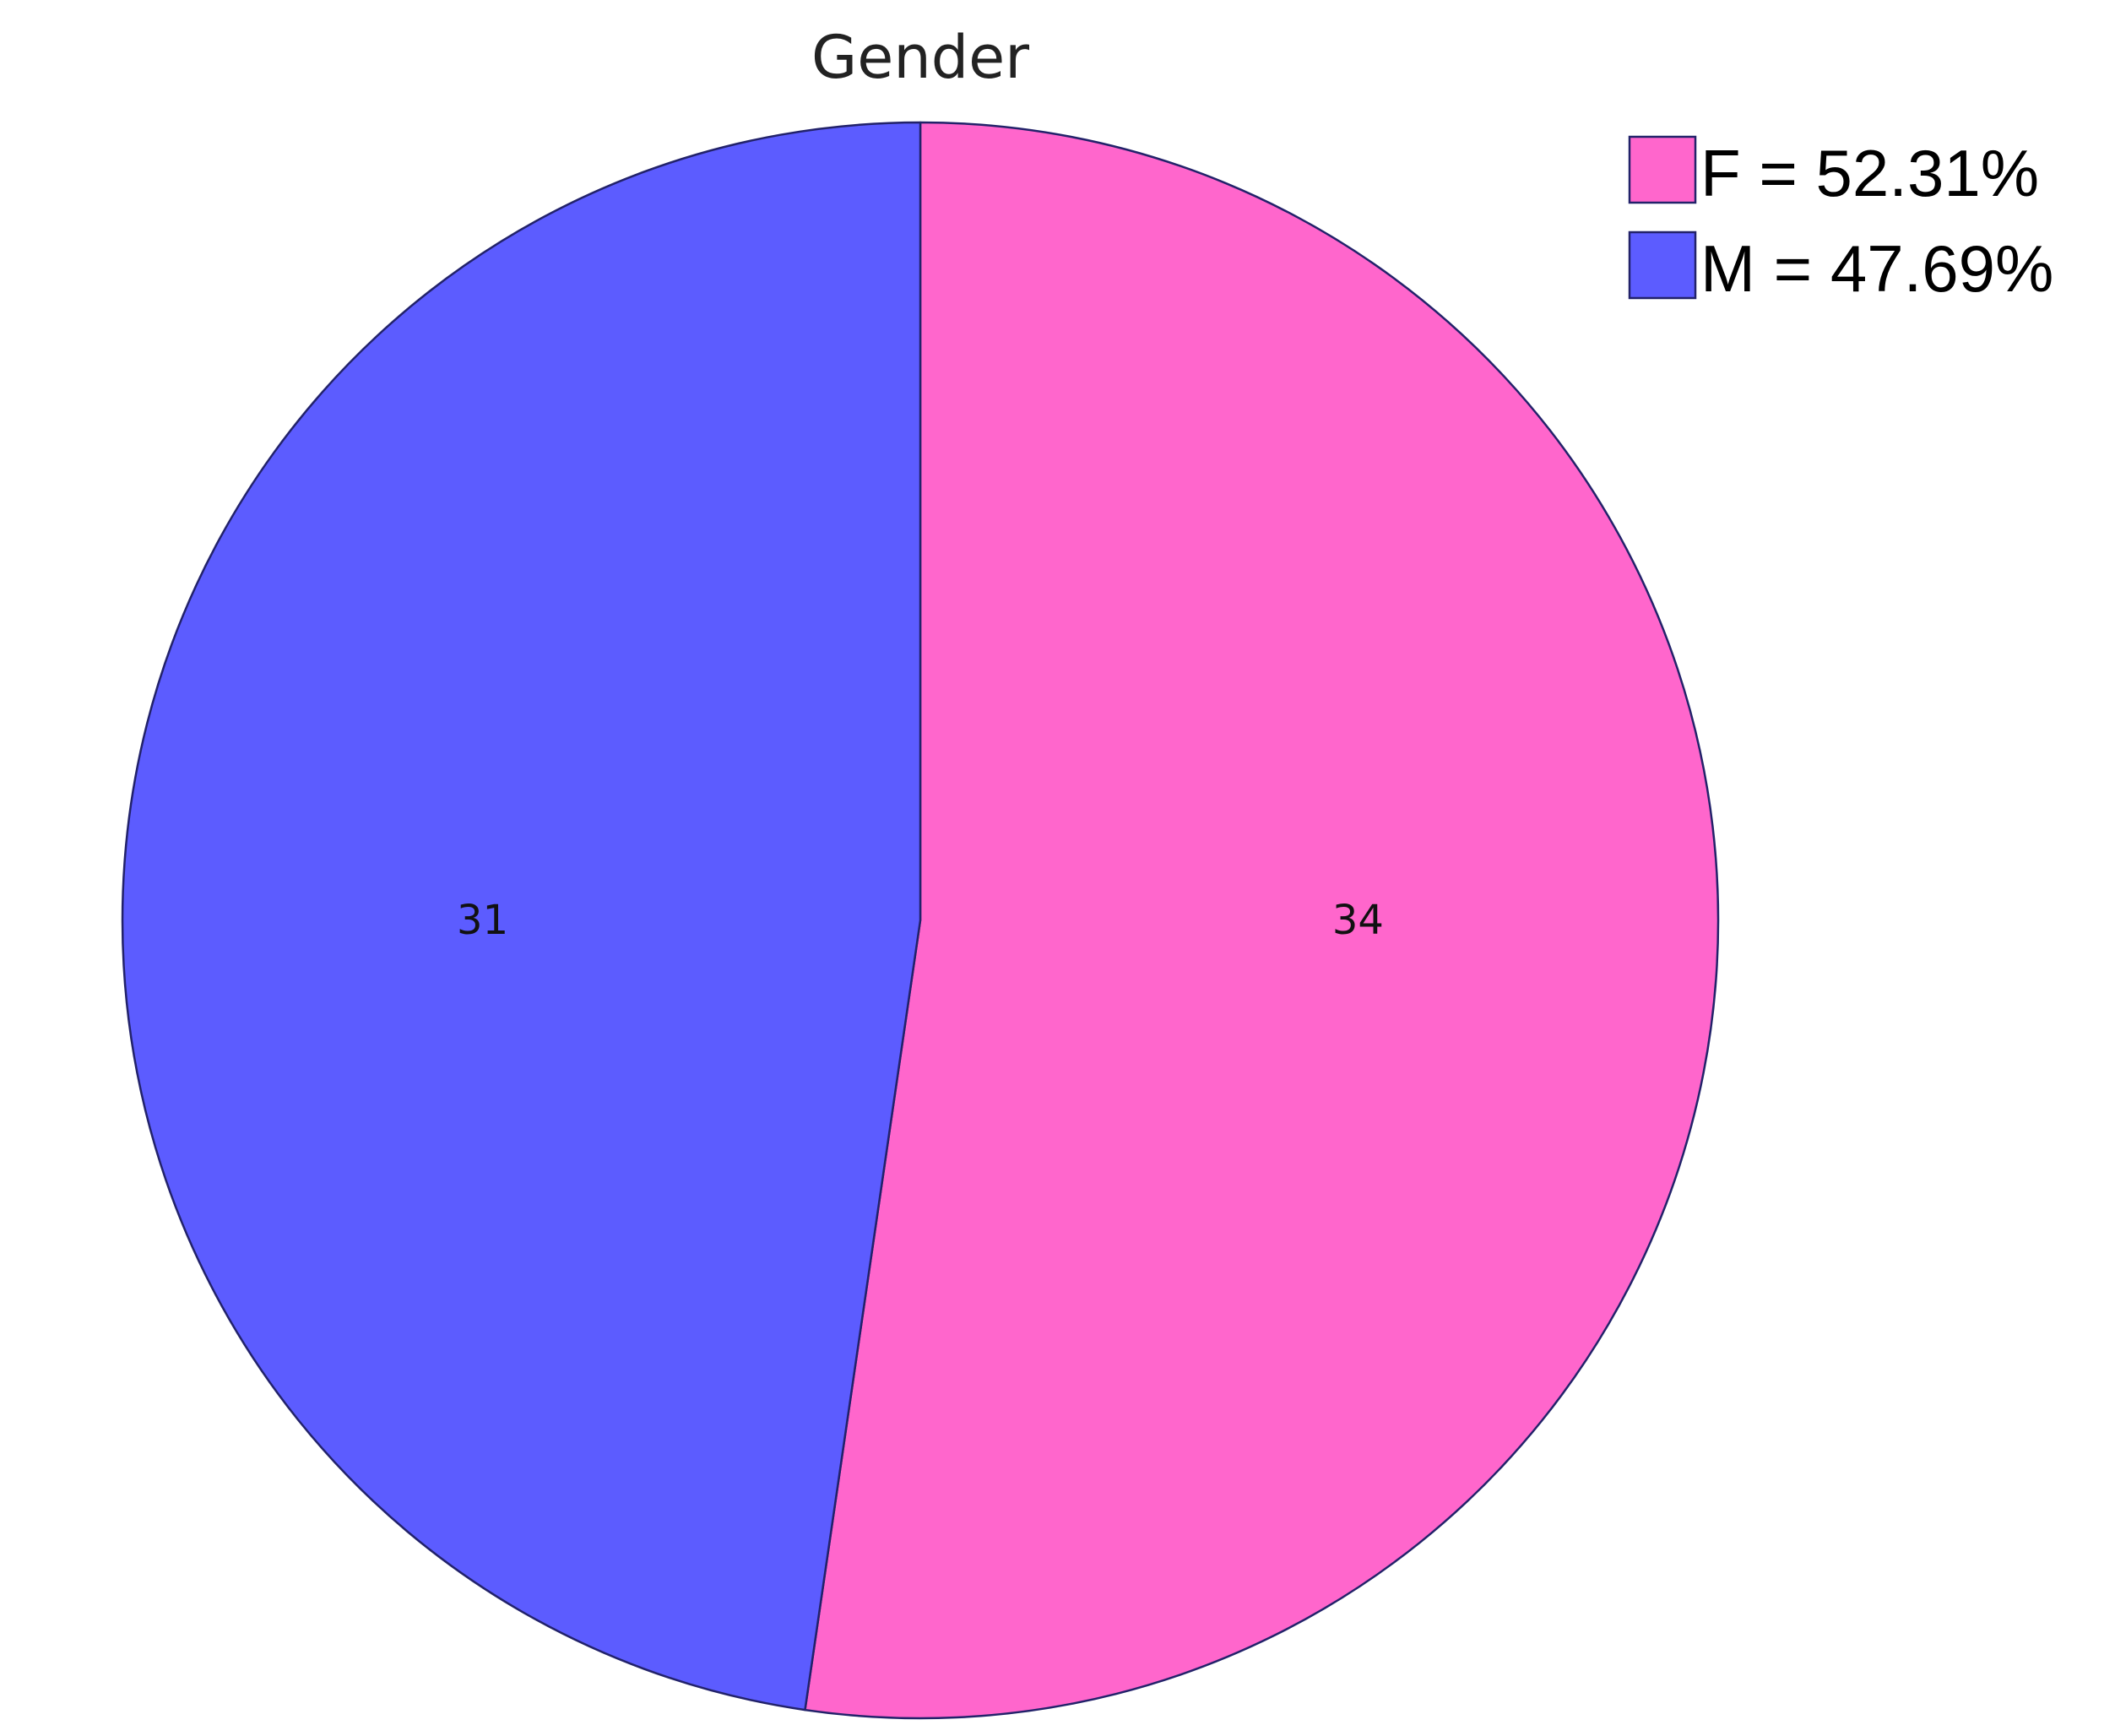 Image resolution: width=2115 pixels, height=1736 pixels. What do you see at coordinates (1358, 920) in the screenshot?
I see `slice-label-f: 34` at bounding box center [1358, 920].